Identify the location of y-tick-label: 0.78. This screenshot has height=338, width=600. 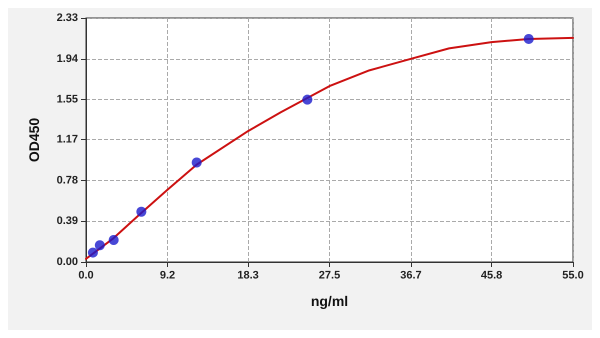
(67, 180).